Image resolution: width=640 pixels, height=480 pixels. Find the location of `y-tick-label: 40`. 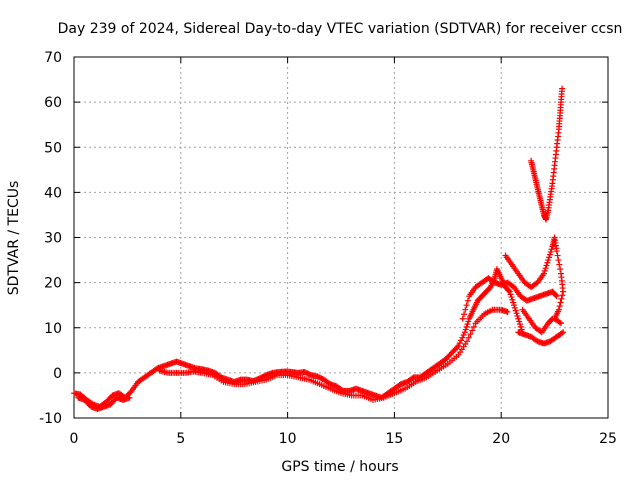

y-tick-label: 40 is located at coordinates (53, 193).